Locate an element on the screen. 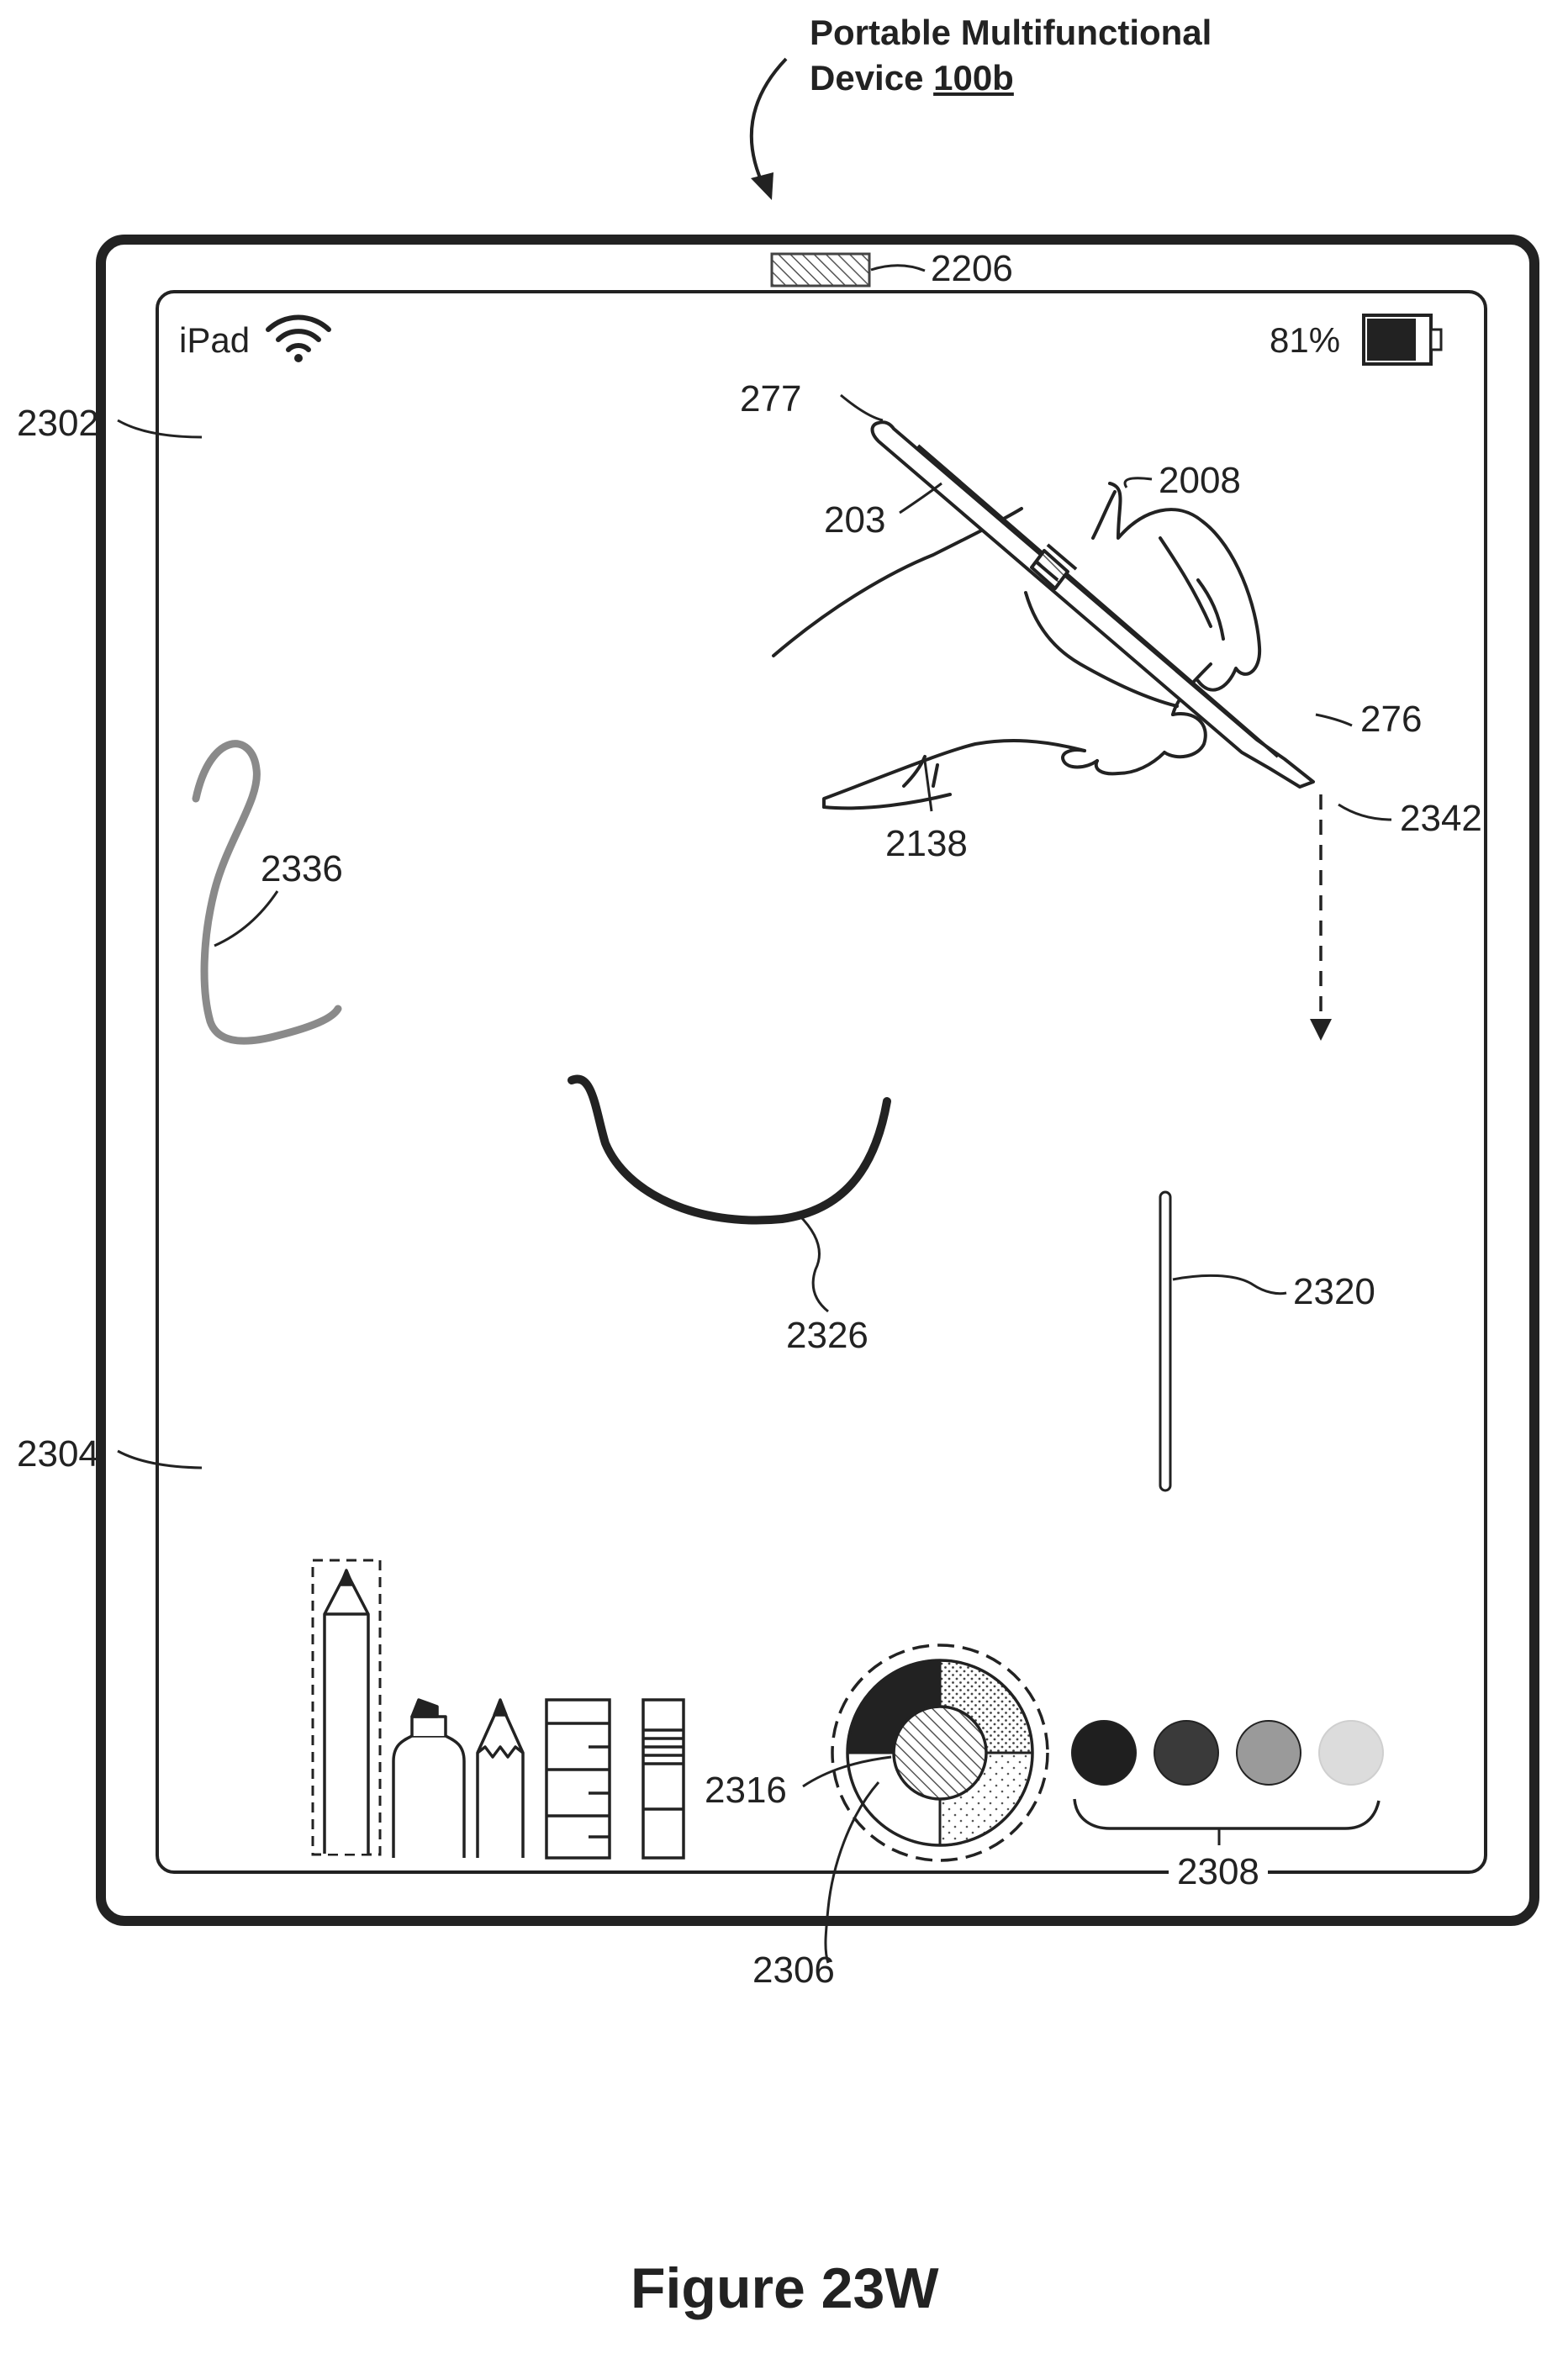  battery-icon is located at coordinates (1403, 339).